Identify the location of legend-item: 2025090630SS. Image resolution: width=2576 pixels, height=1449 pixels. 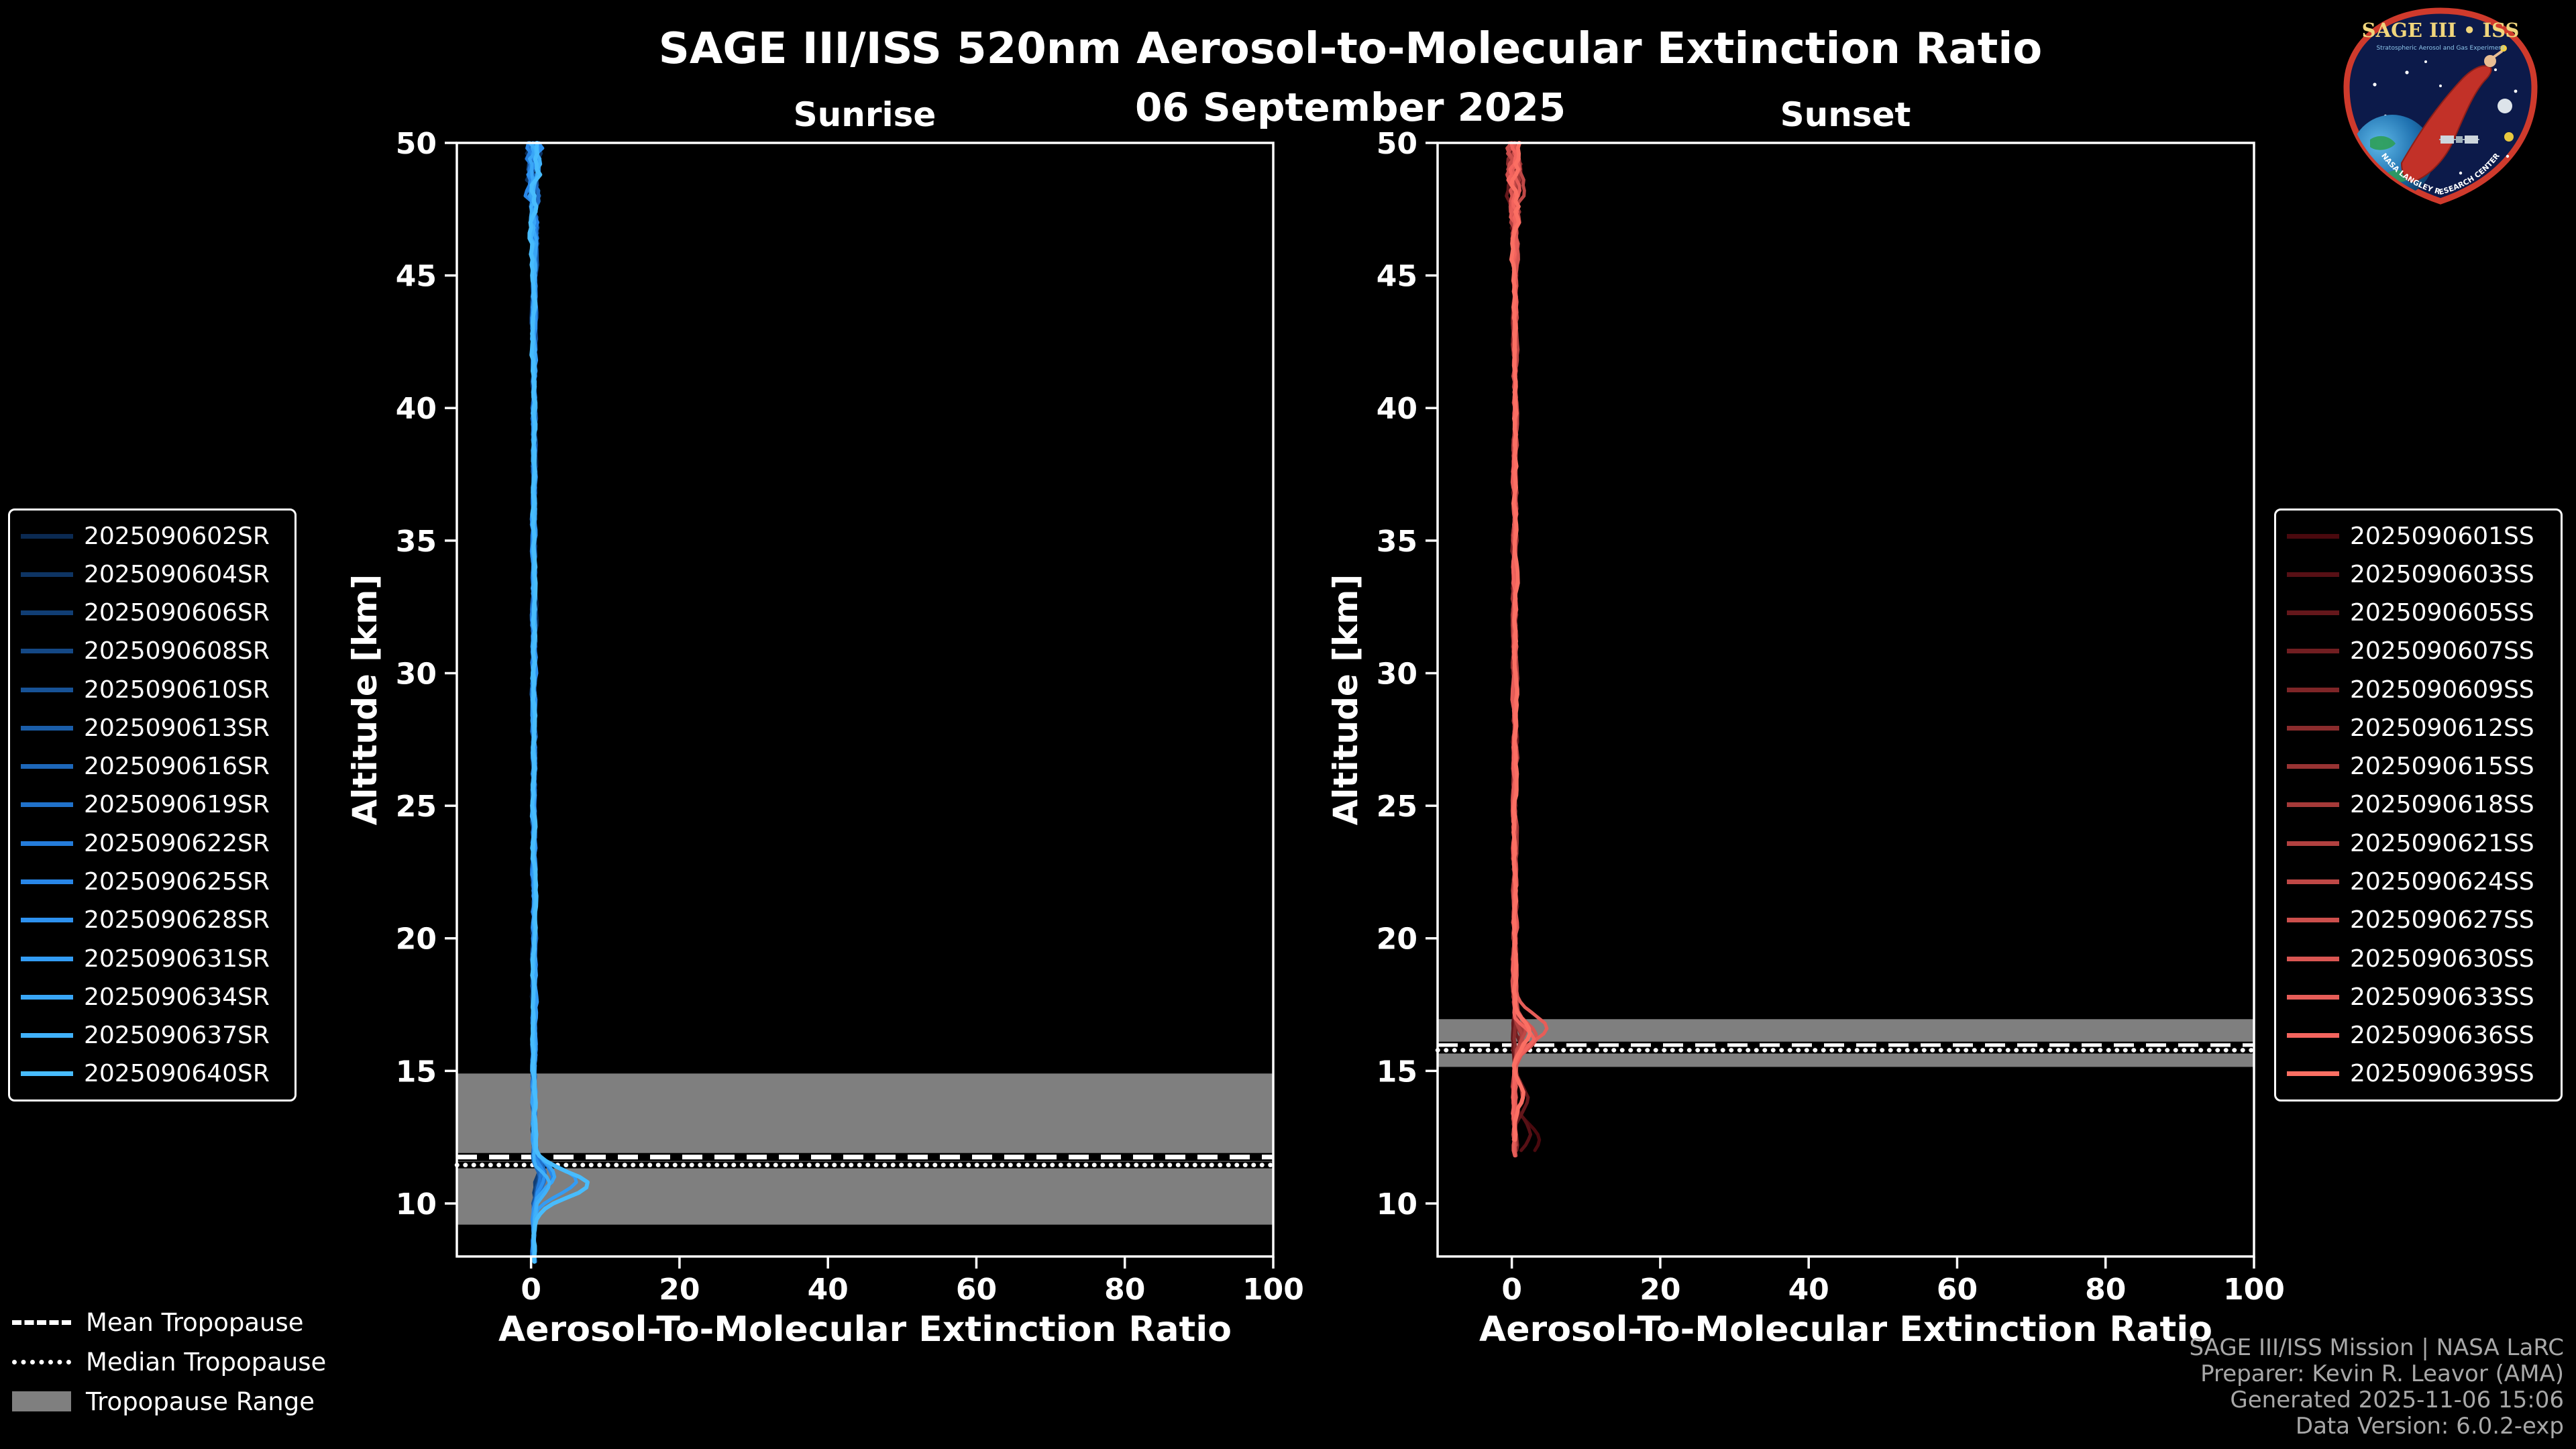
(2418, 958).